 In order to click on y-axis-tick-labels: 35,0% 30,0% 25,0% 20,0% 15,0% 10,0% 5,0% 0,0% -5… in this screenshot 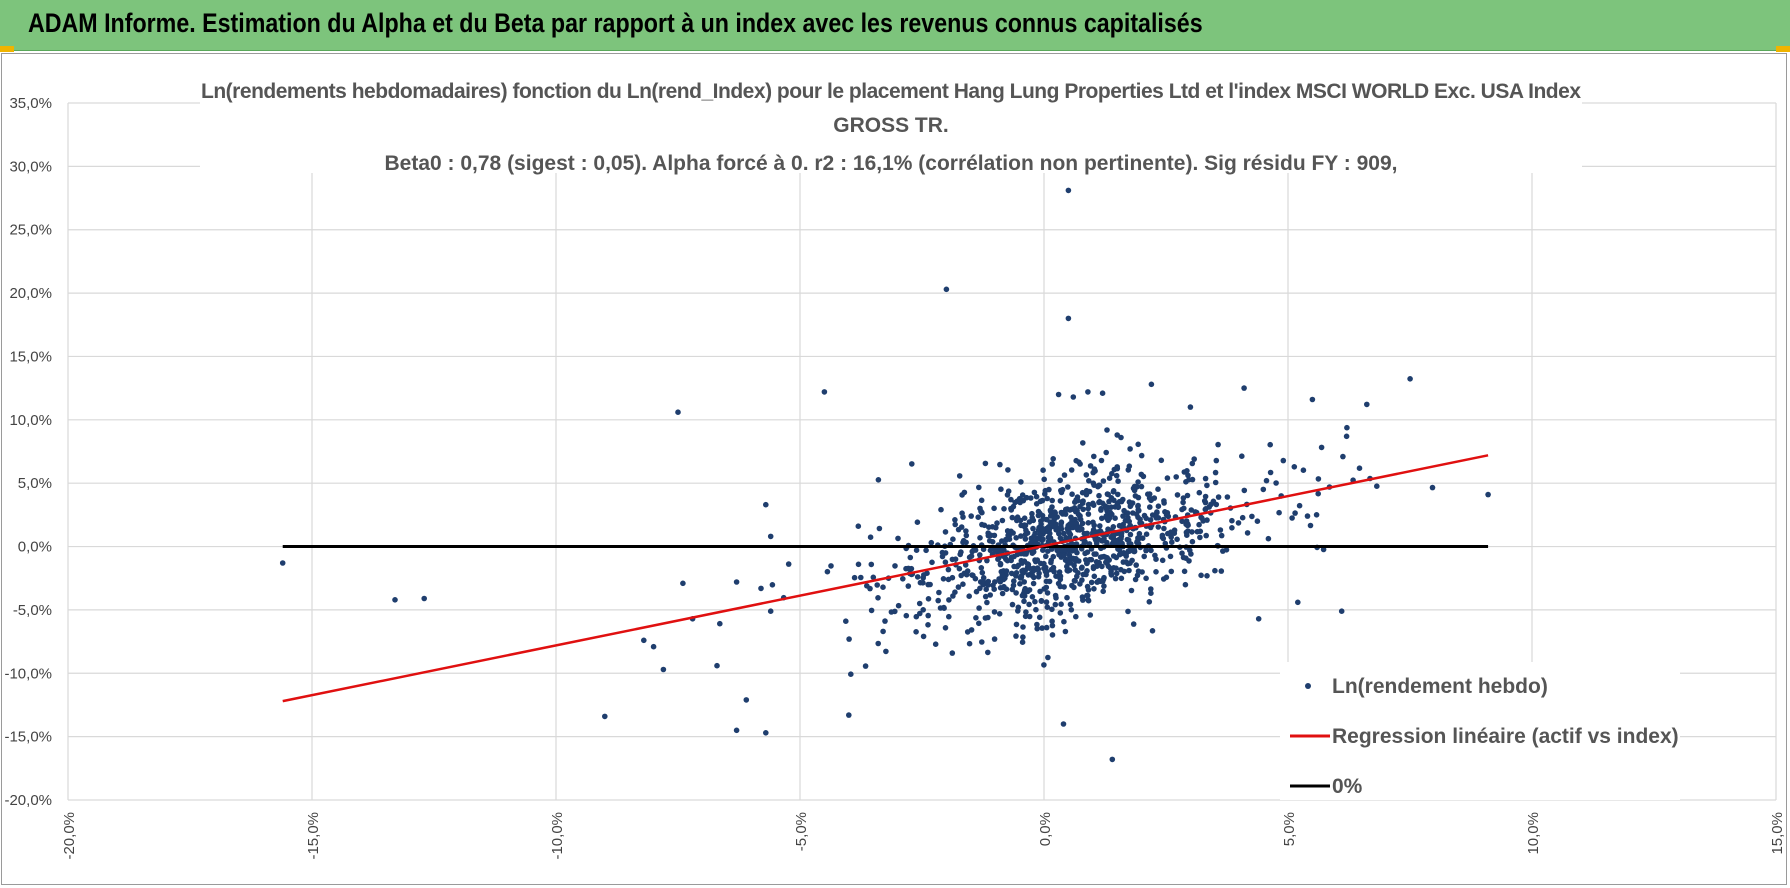, I will do `click(28, 452)`.